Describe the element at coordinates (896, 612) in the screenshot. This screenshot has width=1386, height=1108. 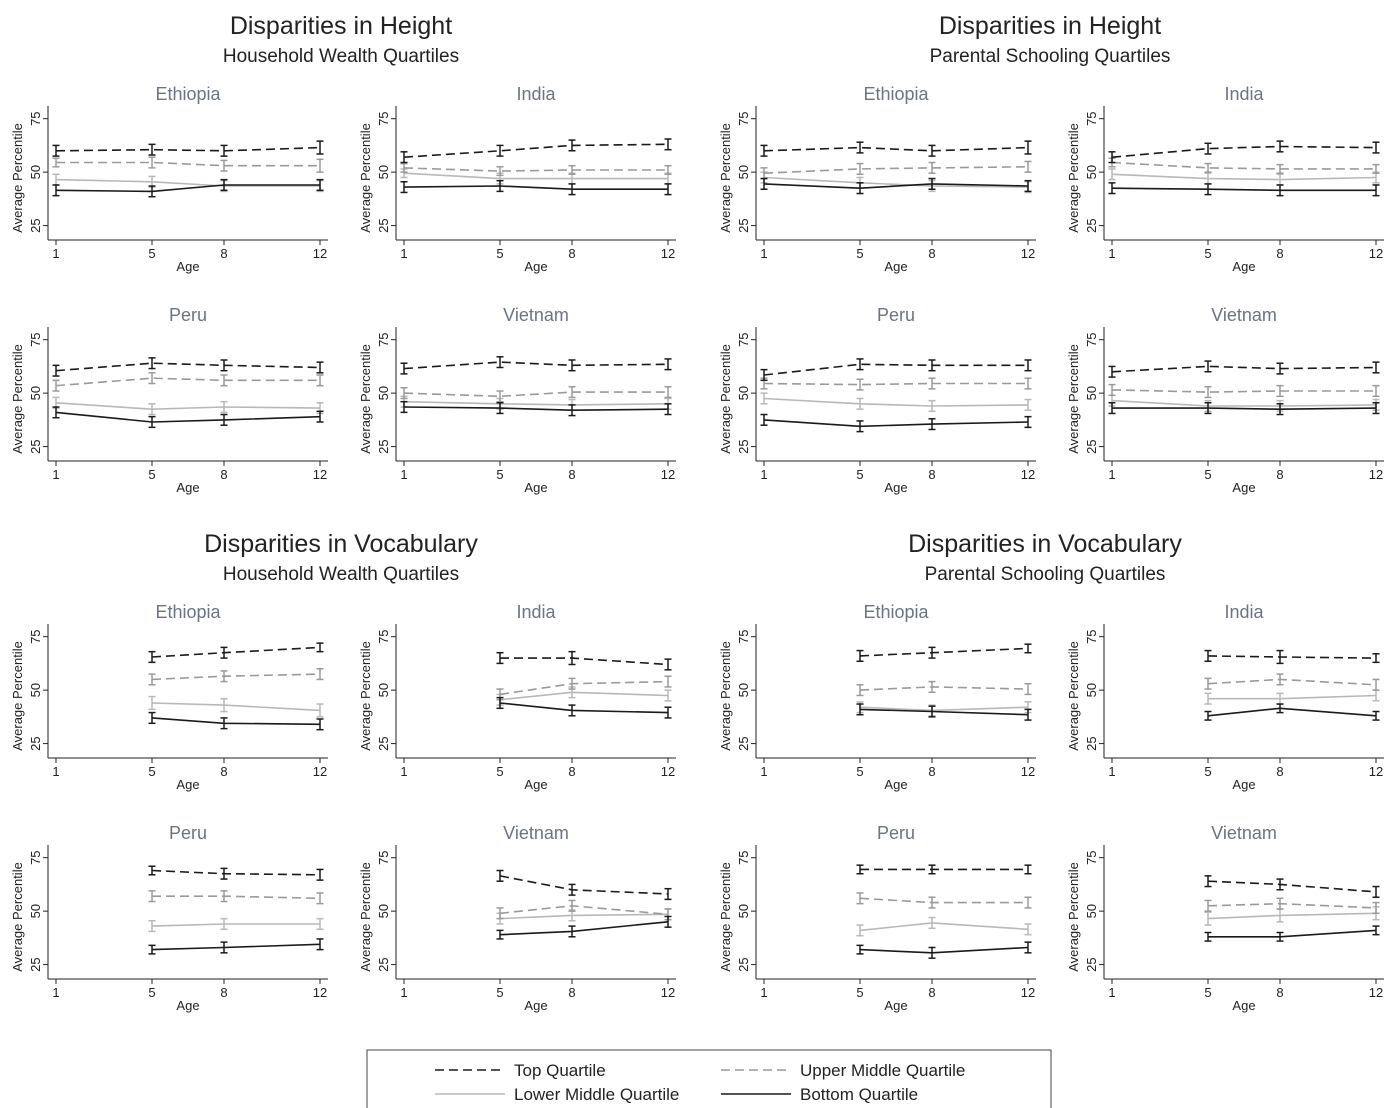
I see `panel-title: Ethiopia` at that location.